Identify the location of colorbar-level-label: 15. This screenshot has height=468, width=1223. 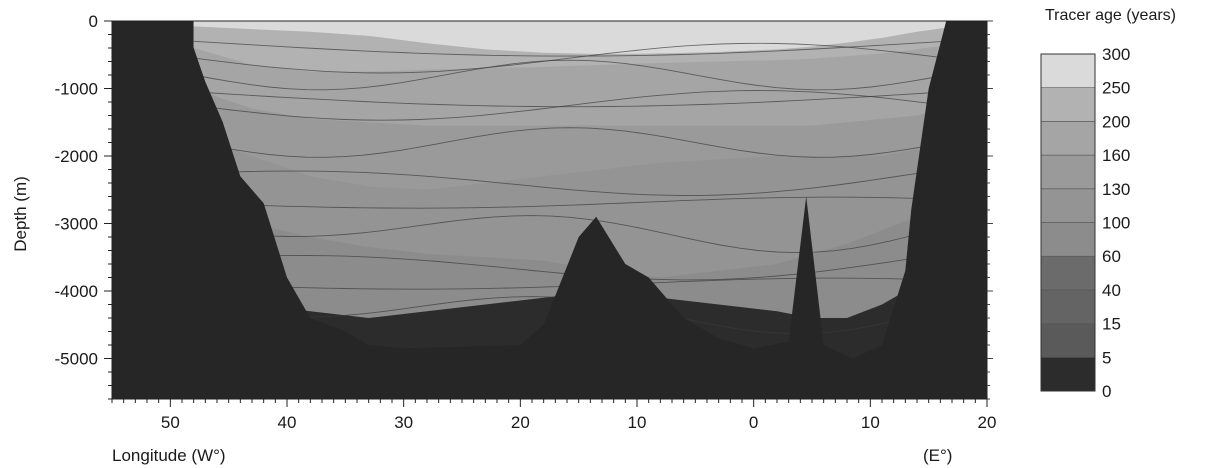
(1111, 324).